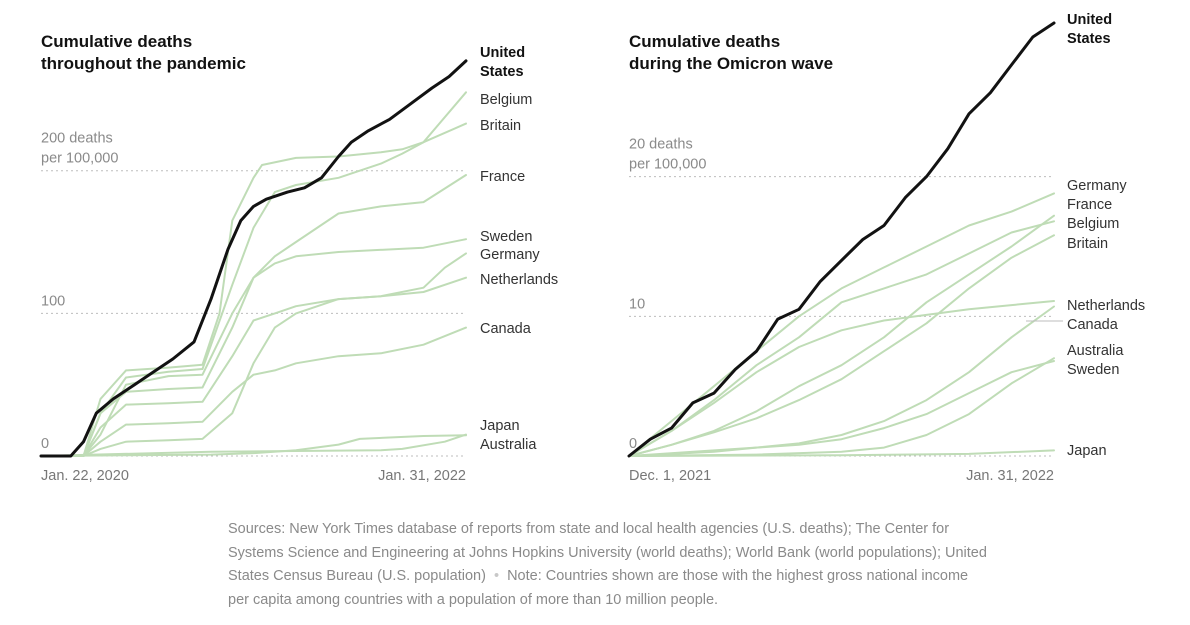  I want to click on chart-title: Cumulative deaths during the Omicron wave, so click(731, 52).